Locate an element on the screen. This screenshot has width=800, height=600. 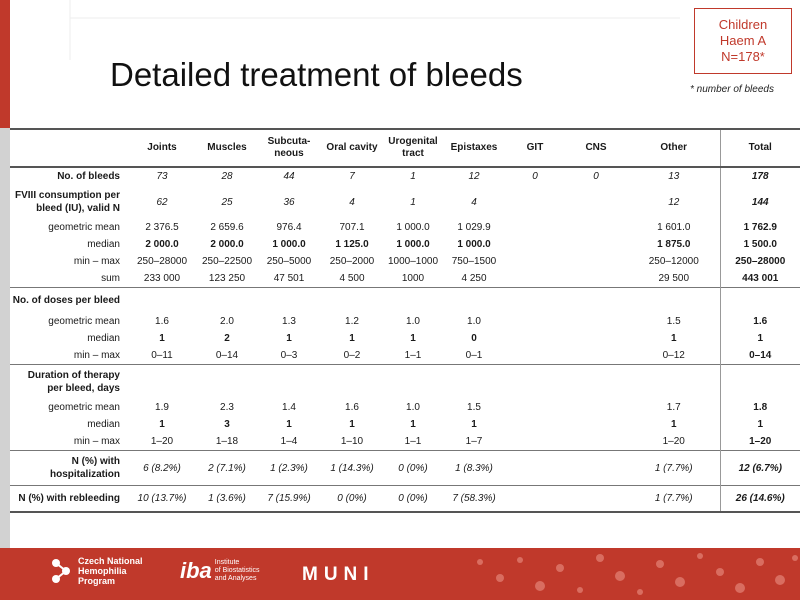
table-cell: 250–12000 is located at coordinates (673, 261).